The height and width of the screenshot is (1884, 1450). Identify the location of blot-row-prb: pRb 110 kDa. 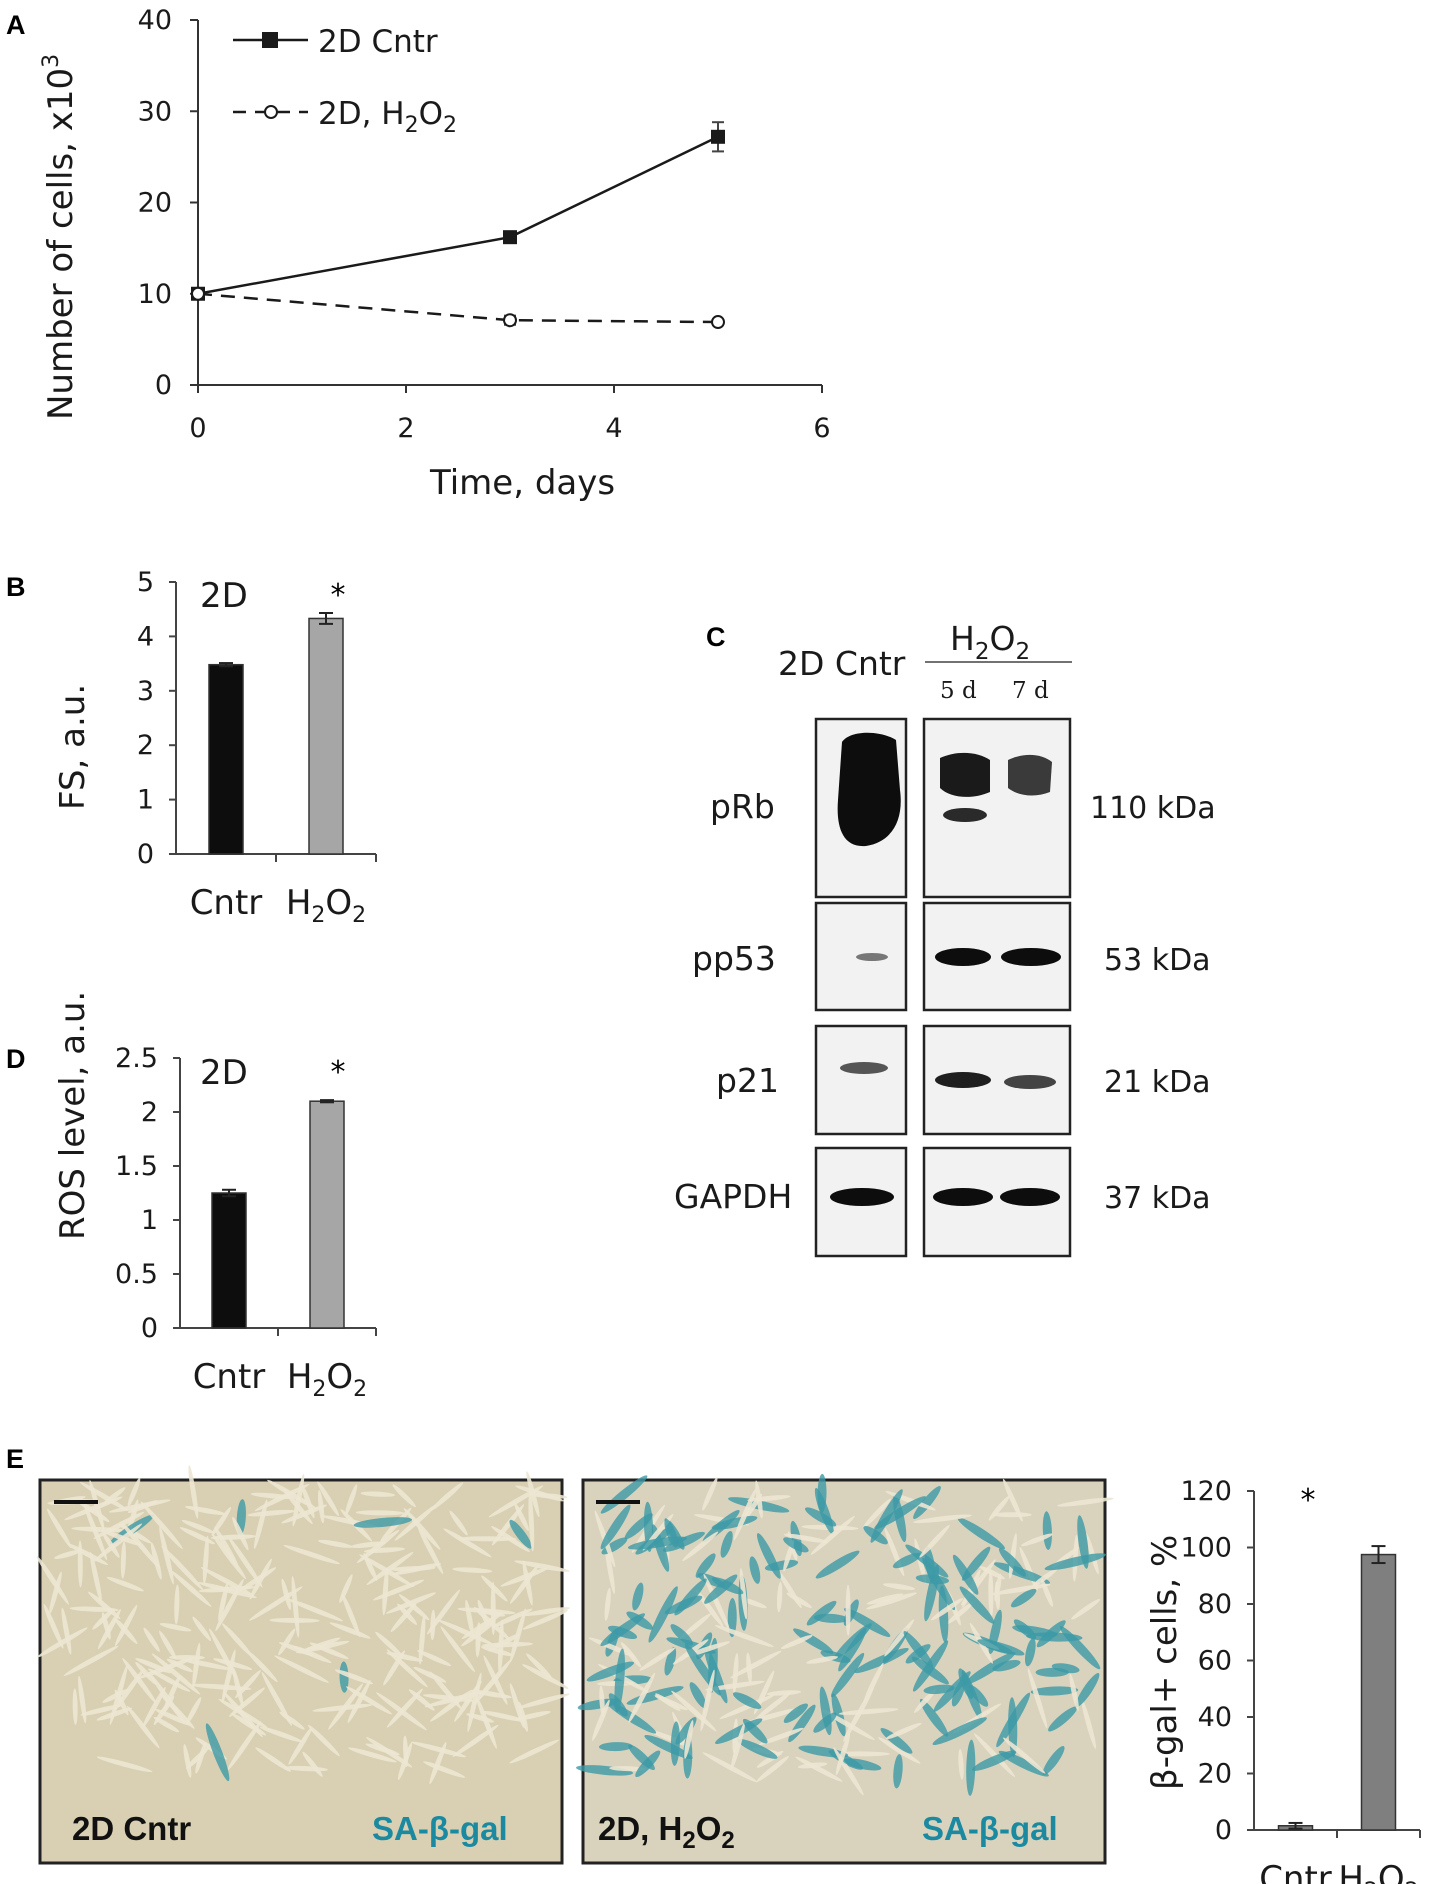
(963, 808).